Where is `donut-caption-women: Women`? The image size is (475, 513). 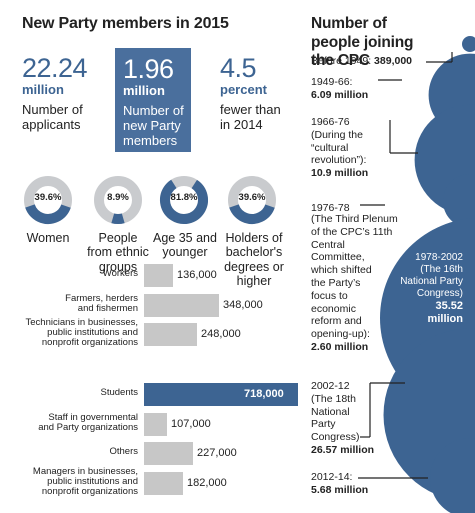
donut-caption-women: Women is located at coordinates (48, 238).